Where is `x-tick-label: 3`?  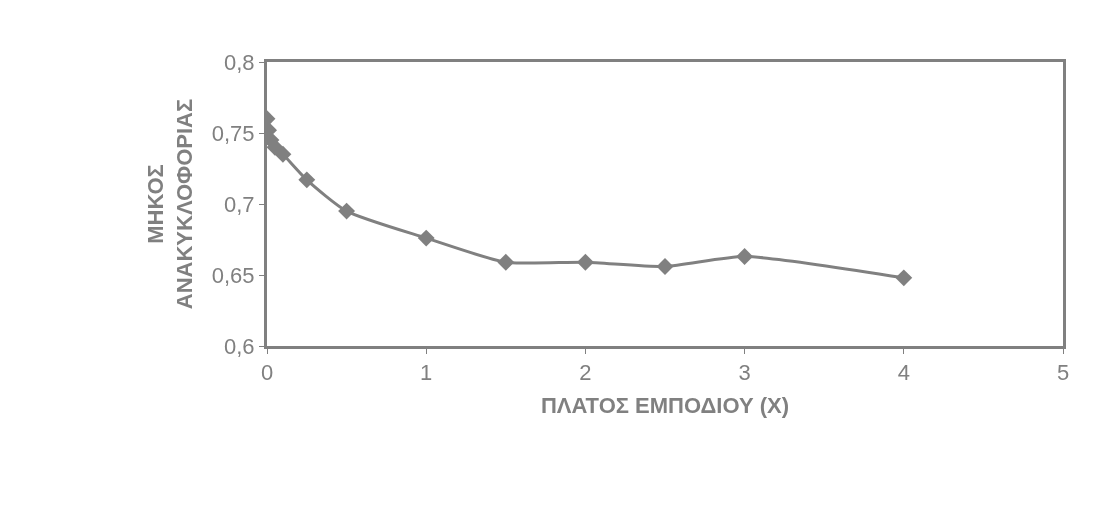 x-tick-label: 3 is located at coordinates (744, 373).